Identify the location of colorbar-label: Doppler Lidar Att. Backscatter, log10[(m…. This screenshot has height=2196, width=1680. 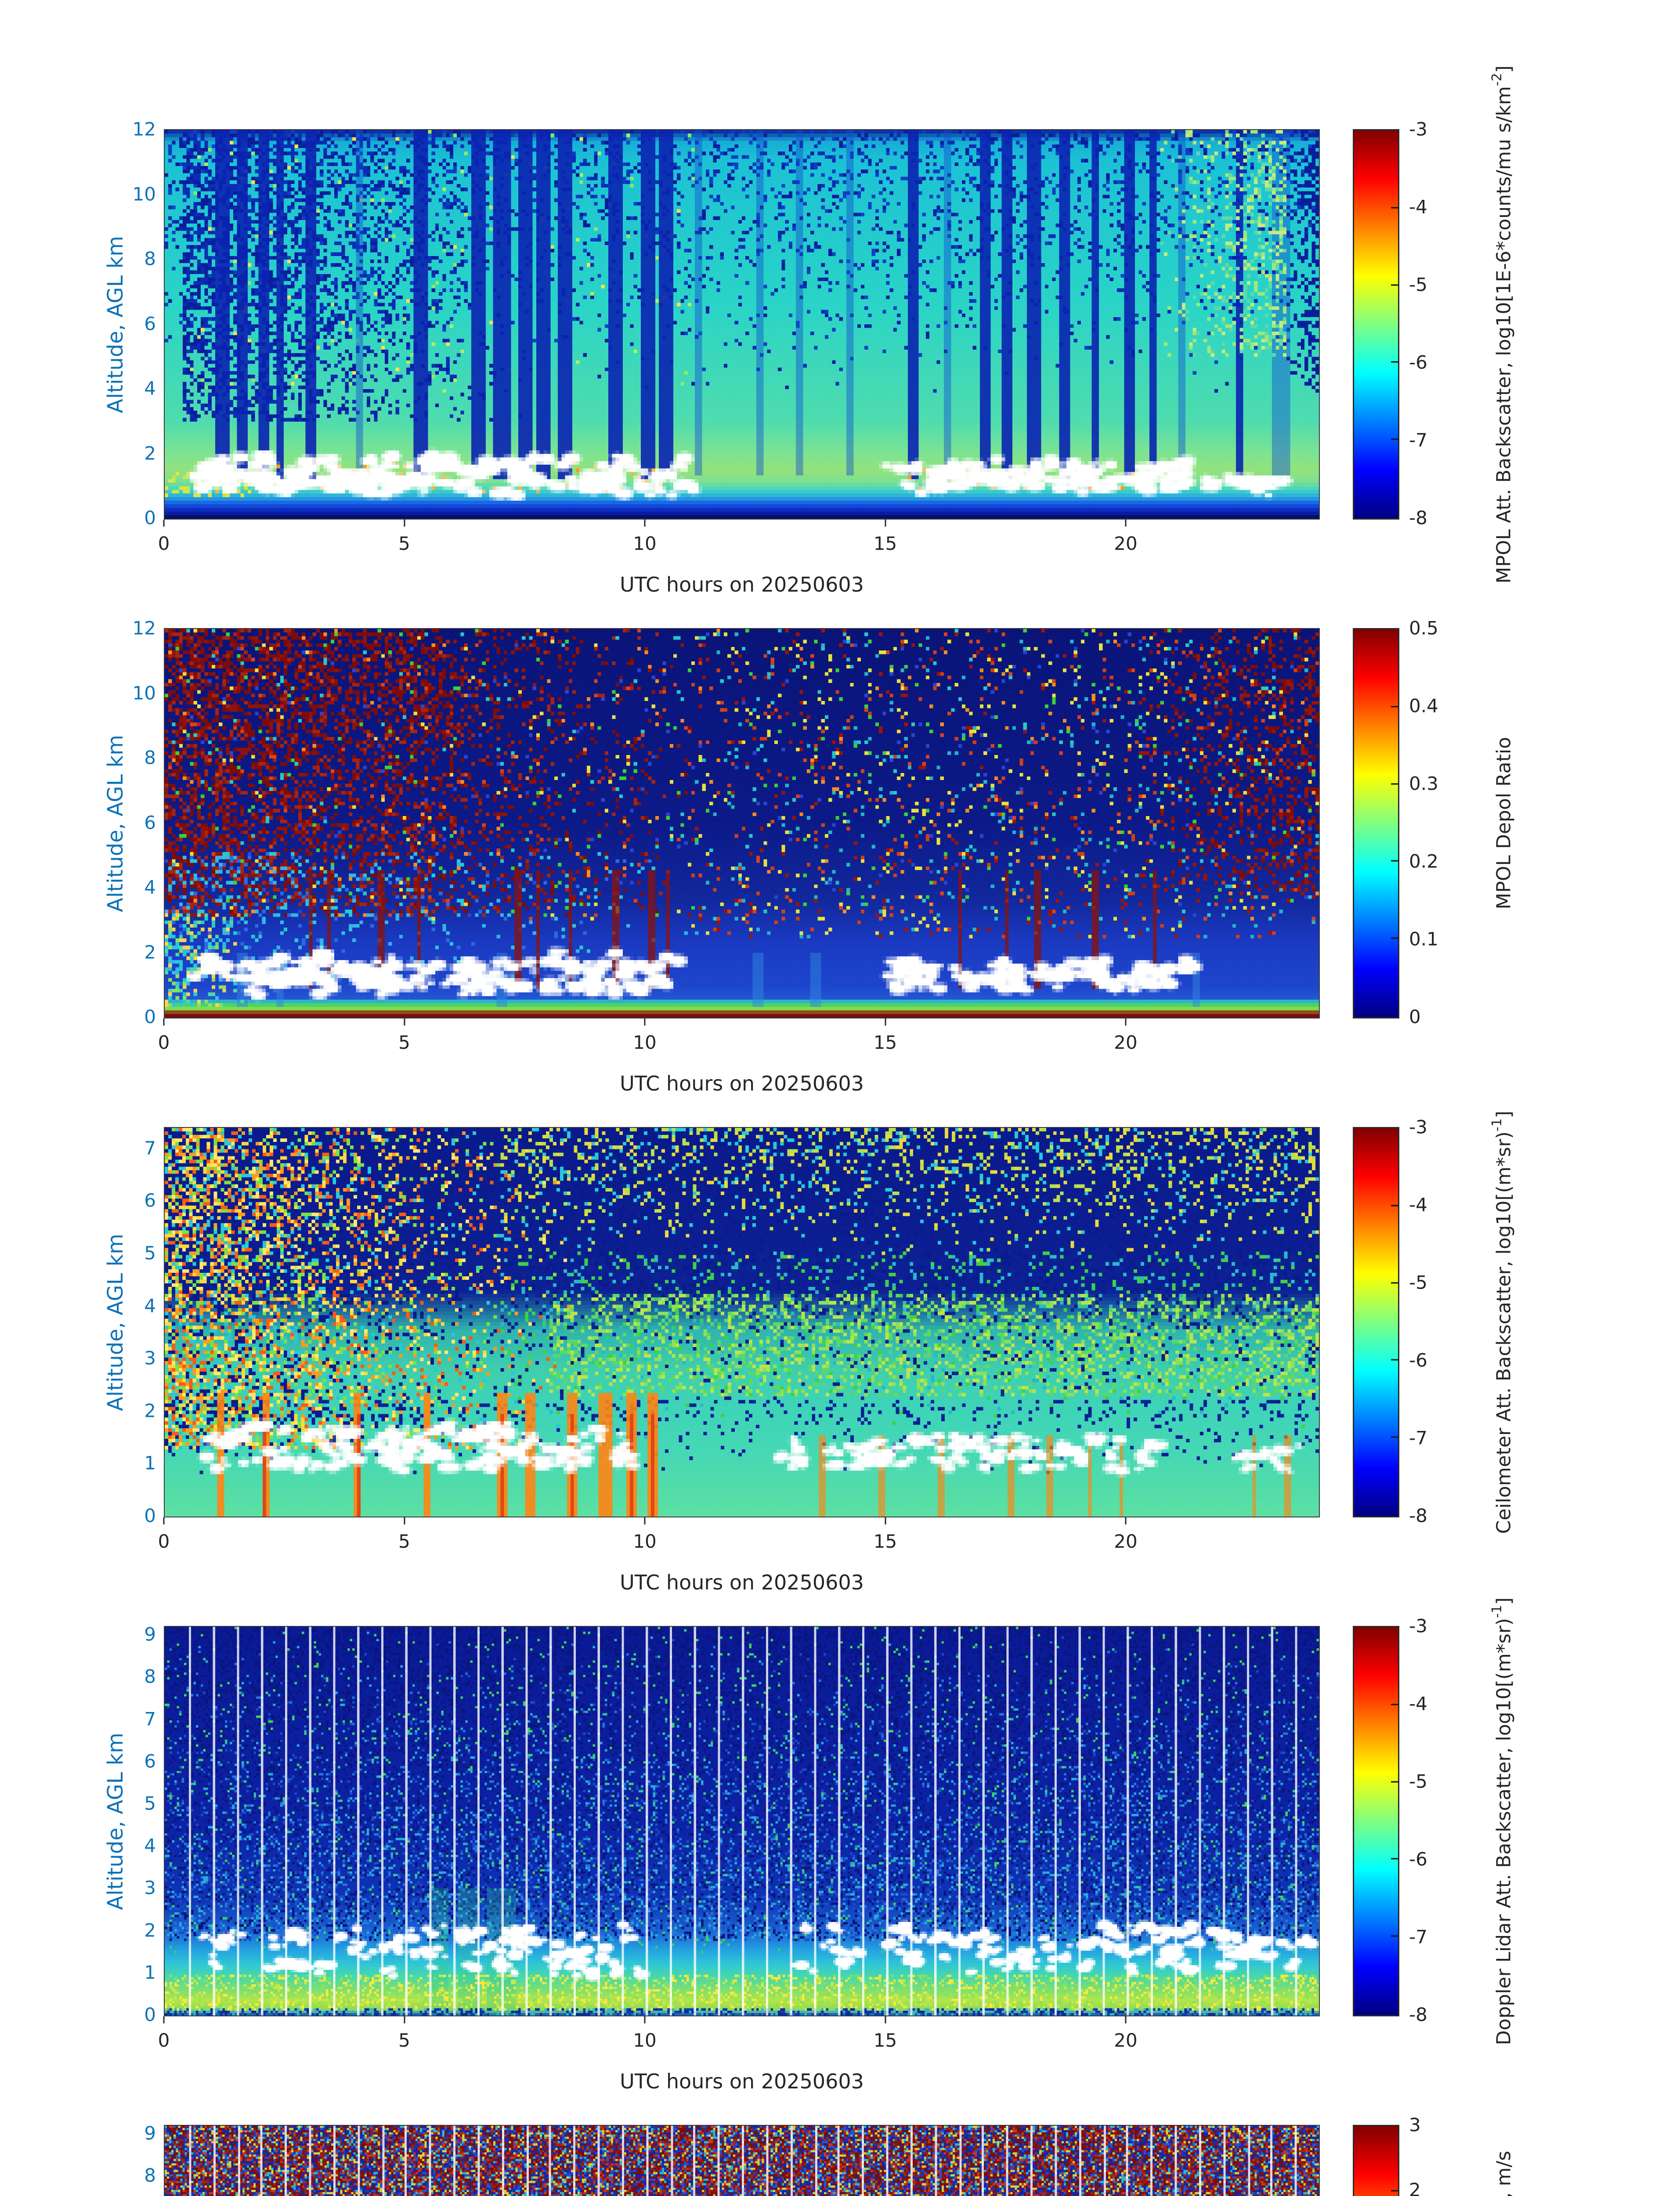
(1502, 1821).